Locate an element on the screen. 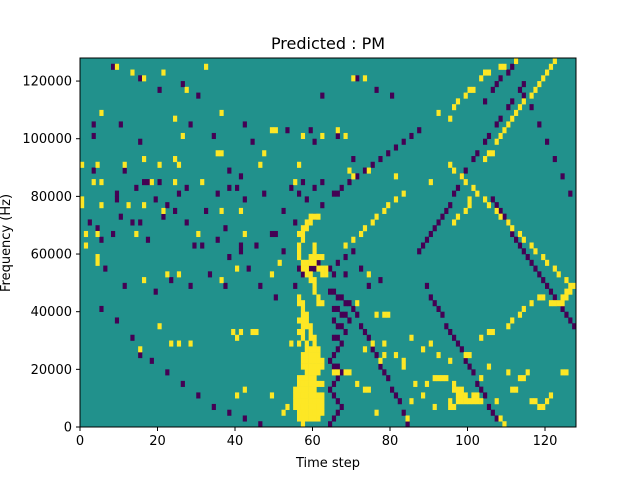  chart-title: Predicted : PM is located at coordinates (328, 43).